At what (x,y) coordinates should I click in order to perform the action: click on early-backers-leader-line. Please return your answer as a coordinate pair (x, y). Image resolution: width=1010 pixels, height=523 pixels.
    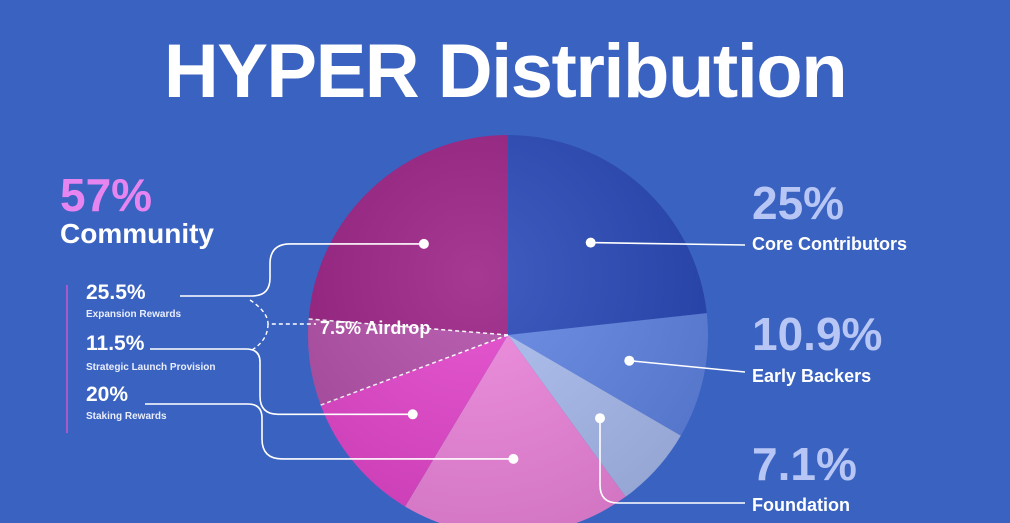
    Looking at the image, I should click on (687, 366).